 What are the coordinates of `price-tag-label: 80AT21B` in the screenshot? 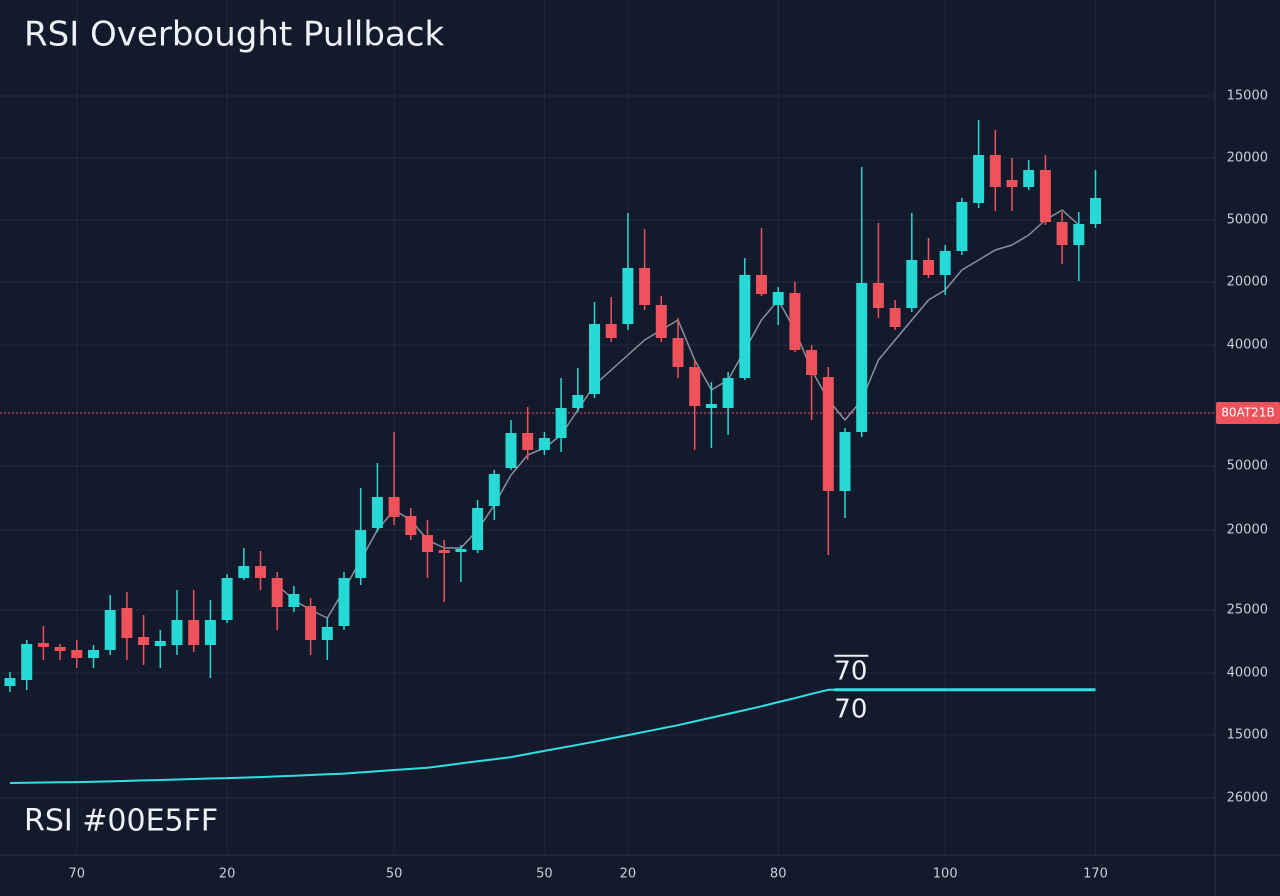 It's located at (1247, 413).